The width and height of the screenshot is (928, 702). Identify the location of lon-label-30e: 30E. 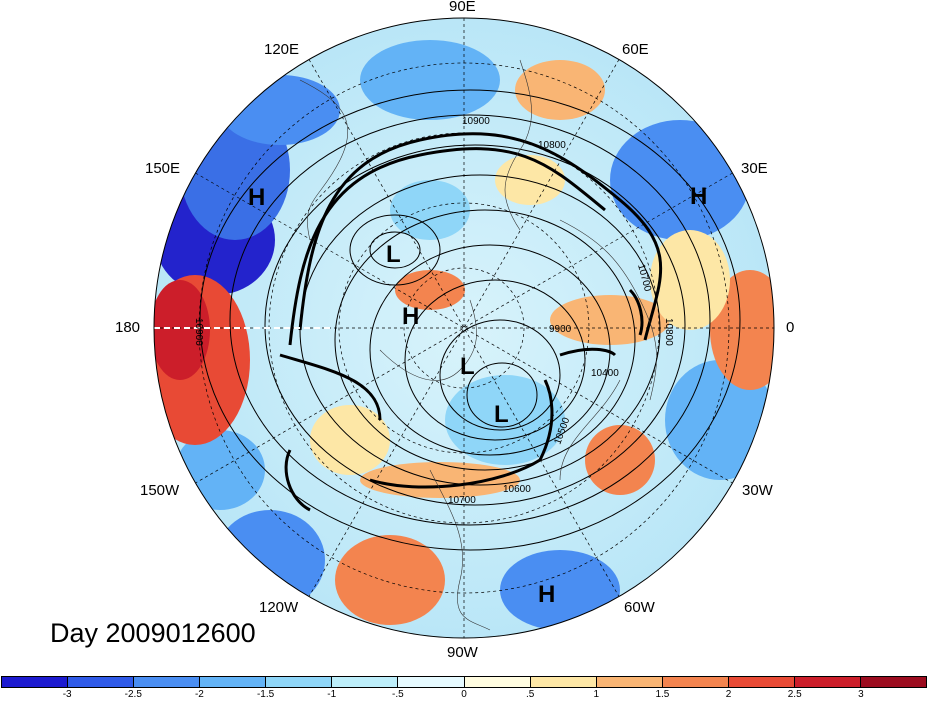
(754, 168).